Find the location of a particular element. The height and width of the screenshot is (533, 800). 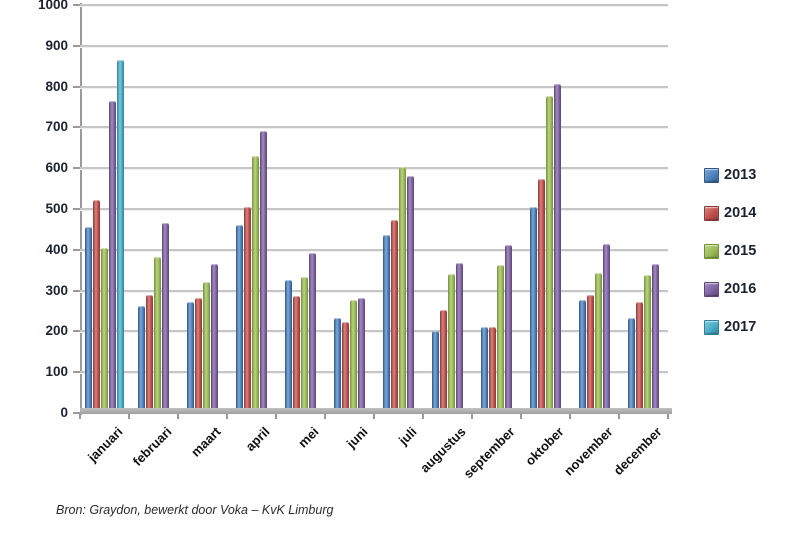

bar-2014-juni is located at coordinates (345, 367).